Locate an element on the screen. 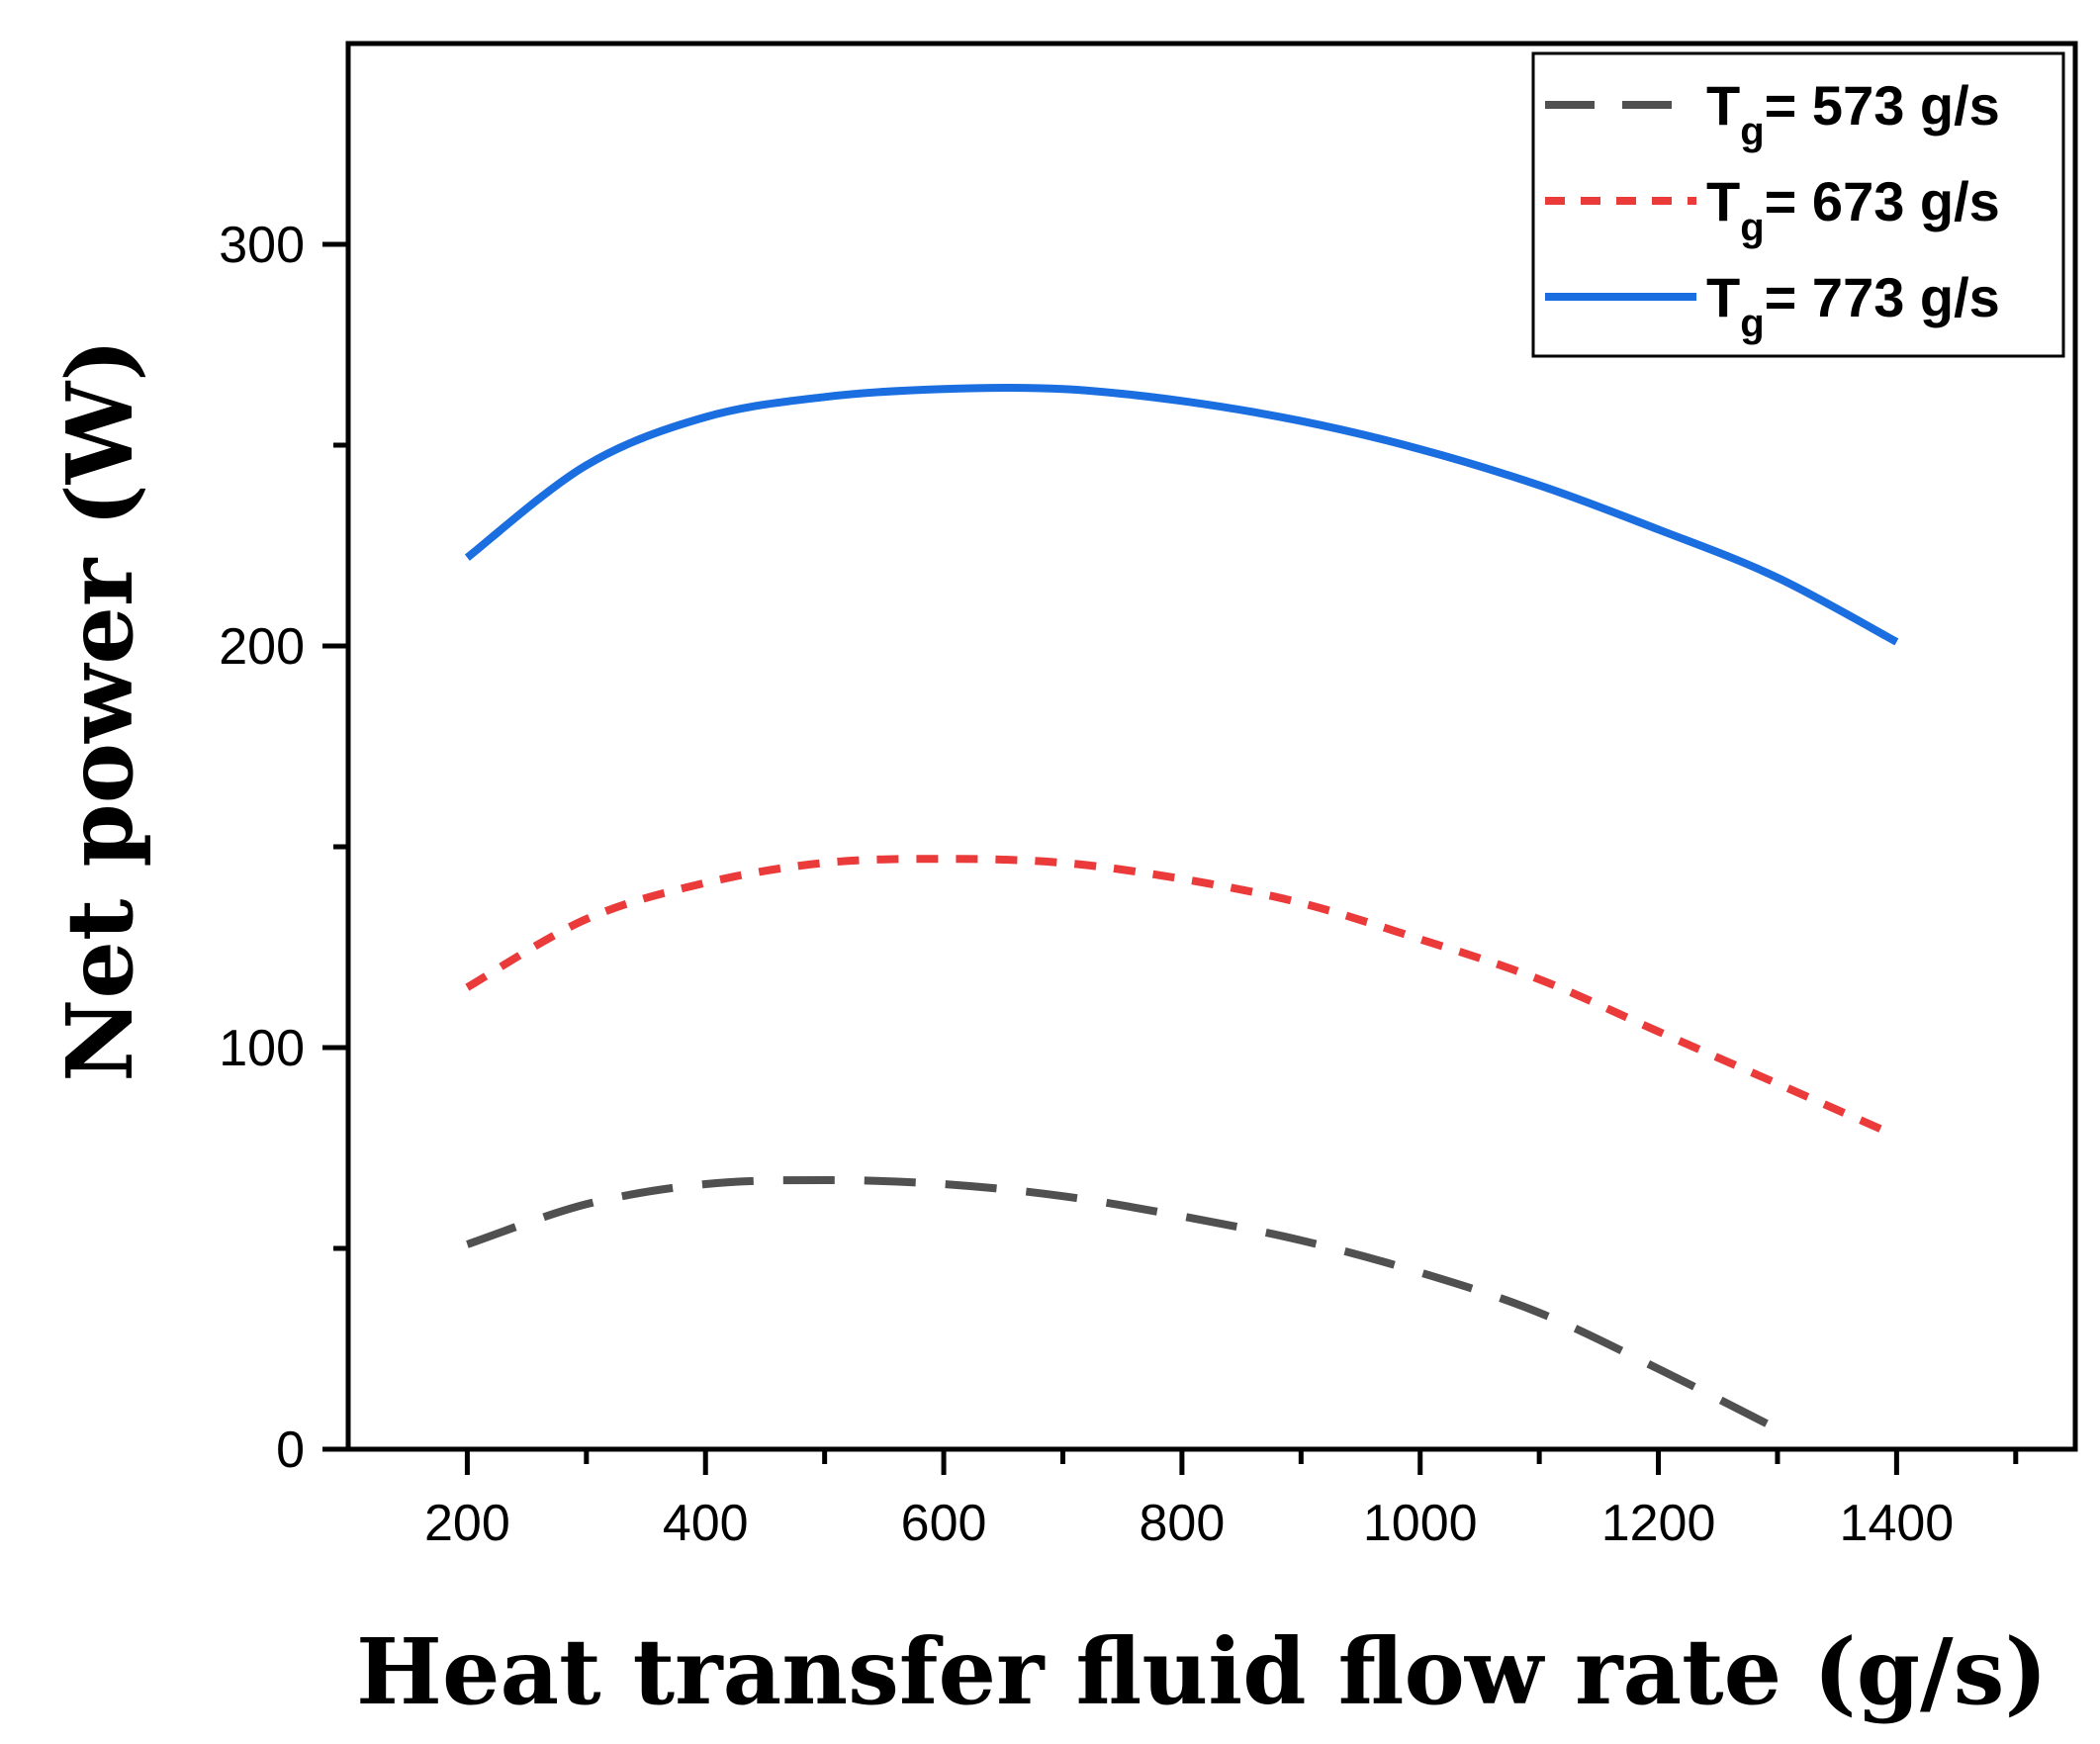 This screenshot has width=2100, height=1744. x-tick-label: 1200 is located at coordinates (1658, 1523).